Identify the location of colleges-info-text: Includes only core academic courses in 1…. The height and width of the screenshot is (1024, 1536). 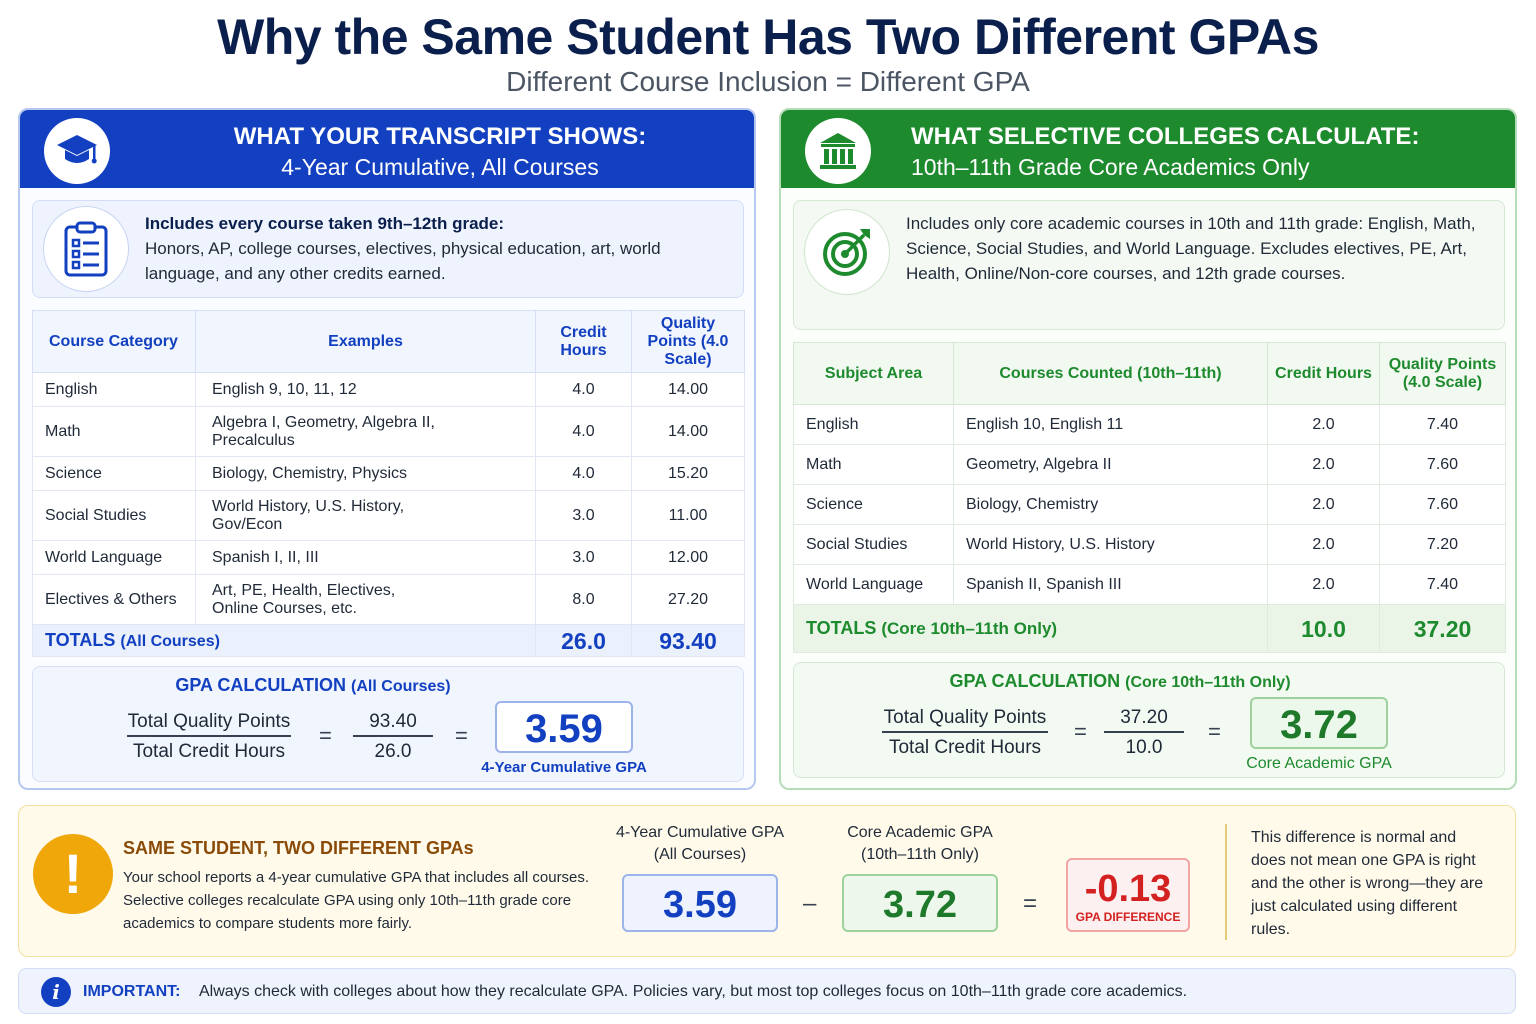
(1191, 248).